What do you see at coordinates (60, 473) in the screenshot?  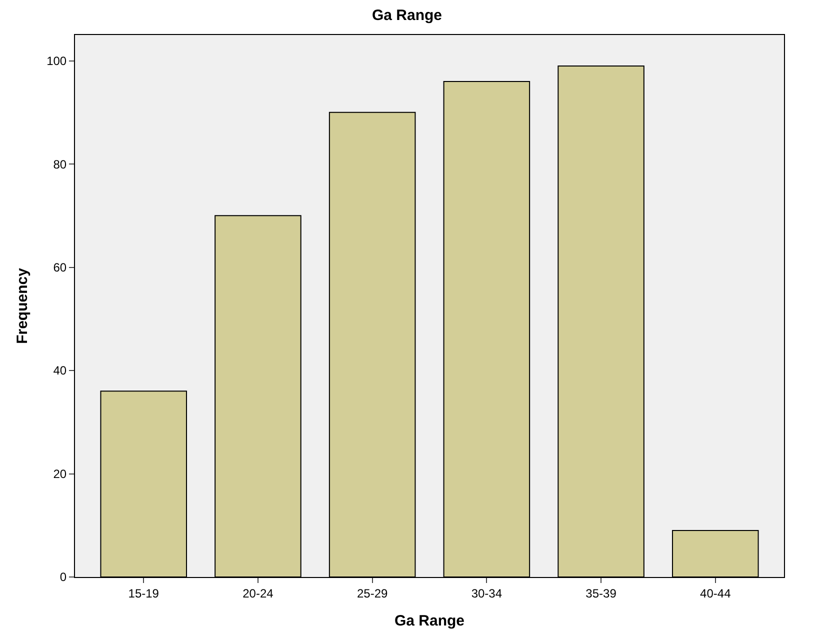 I see `y-tick-label: 20` at bounding box center [60, 473].